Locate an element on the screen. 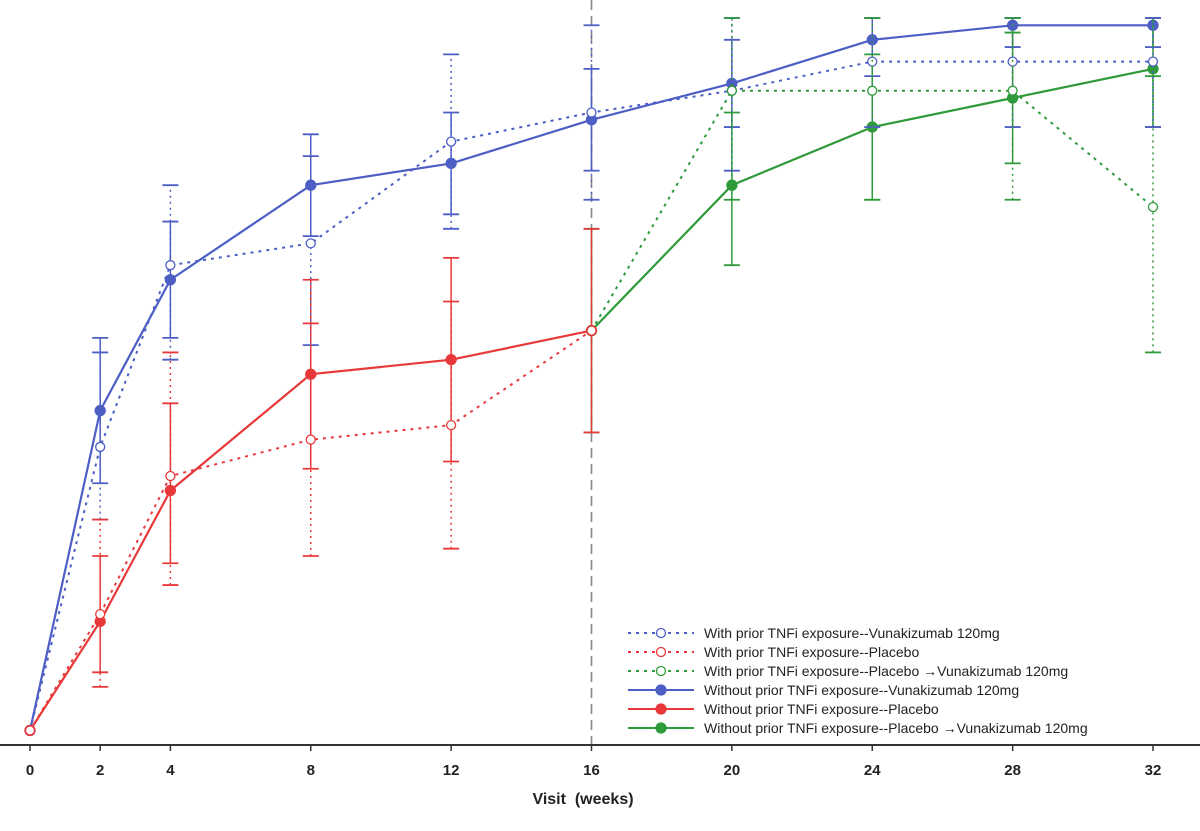 Image resolution: width=1200 pixels, height=831 pixels. x-tick-label-12: 12 is located at coordinates (451, 770).